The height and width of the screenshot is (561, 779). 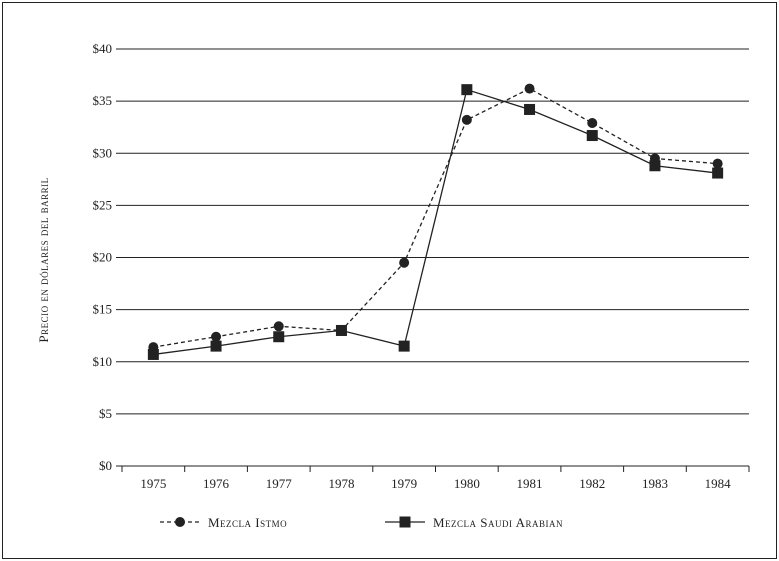 I want to click on x-tick-label: 1984, so click(x=718, y=483).